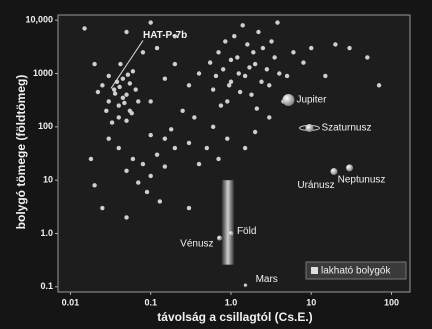  Describe the element at coordinates (48, 180) in the screenshot. I see `y-tick-label: 10` at that location.